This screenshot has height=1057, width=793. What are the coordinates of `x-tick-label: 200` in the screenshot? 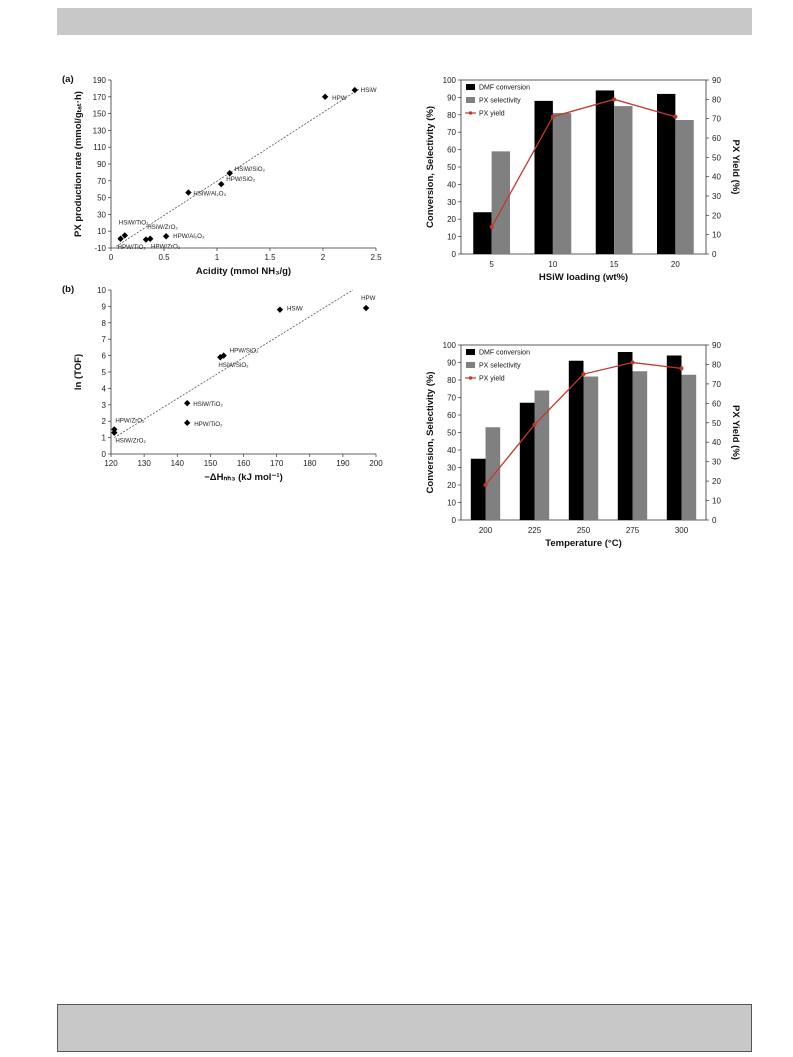 It's located at (486, 530).